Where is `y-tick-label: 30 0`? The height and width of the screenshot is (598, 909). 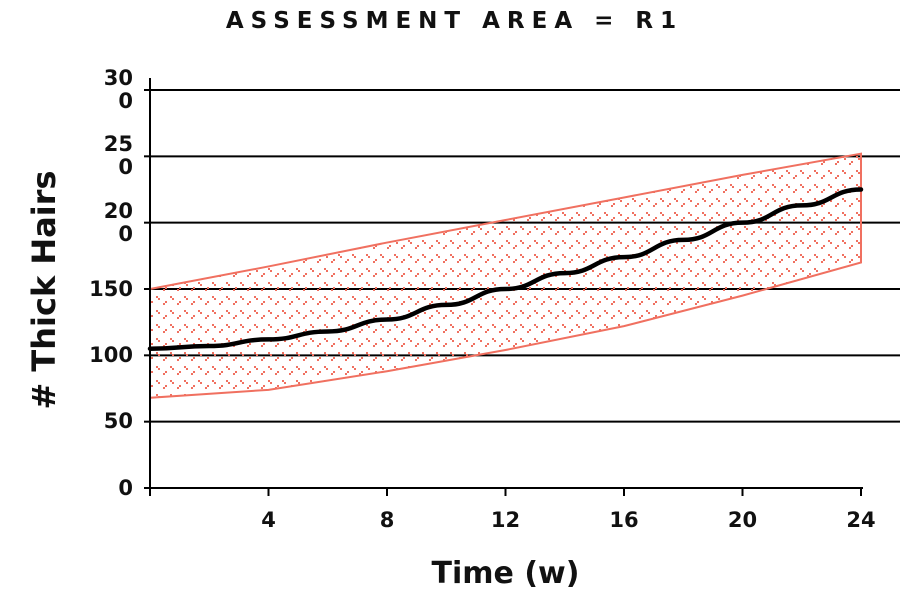
y-tick-label: 30 0 is located at coordinates (118, 89).